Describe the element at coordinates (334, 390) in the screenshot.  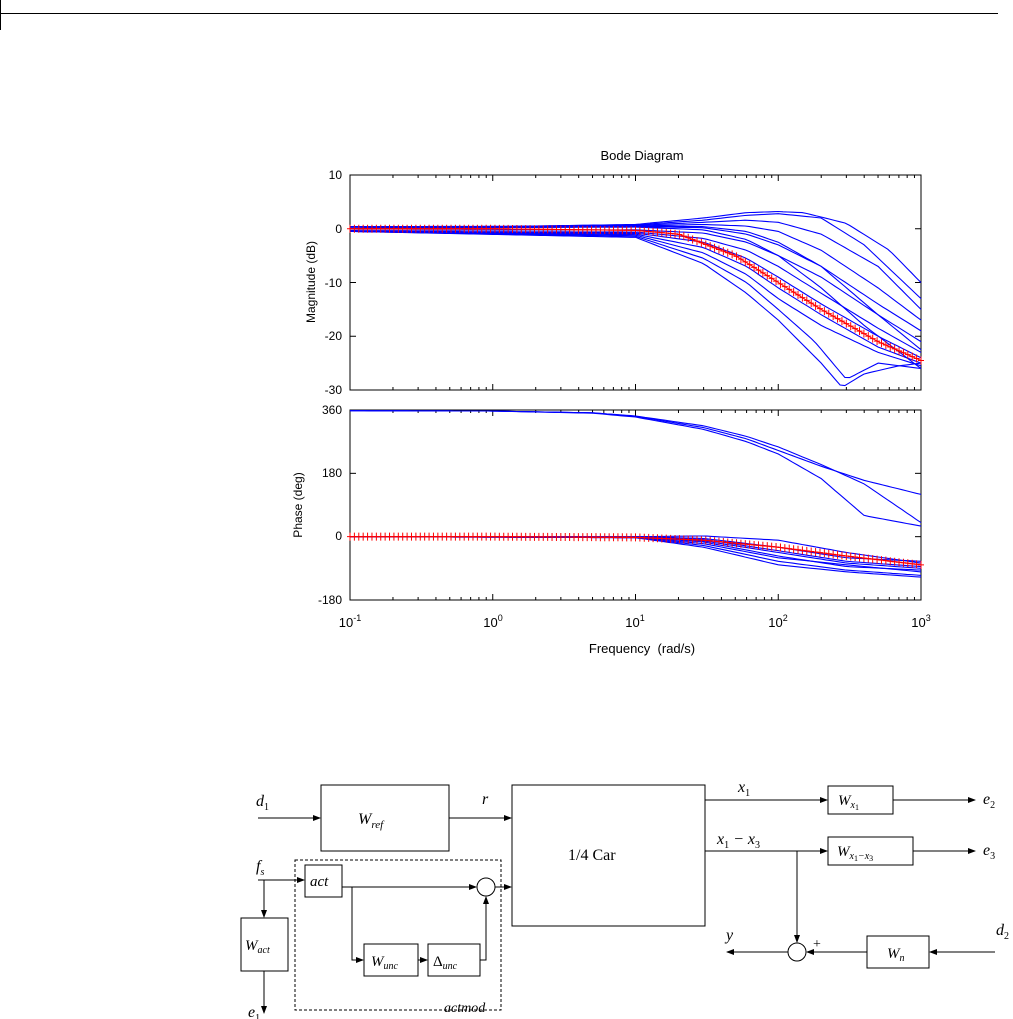
I see `mag-tick-label-neg30: -30` at that location.